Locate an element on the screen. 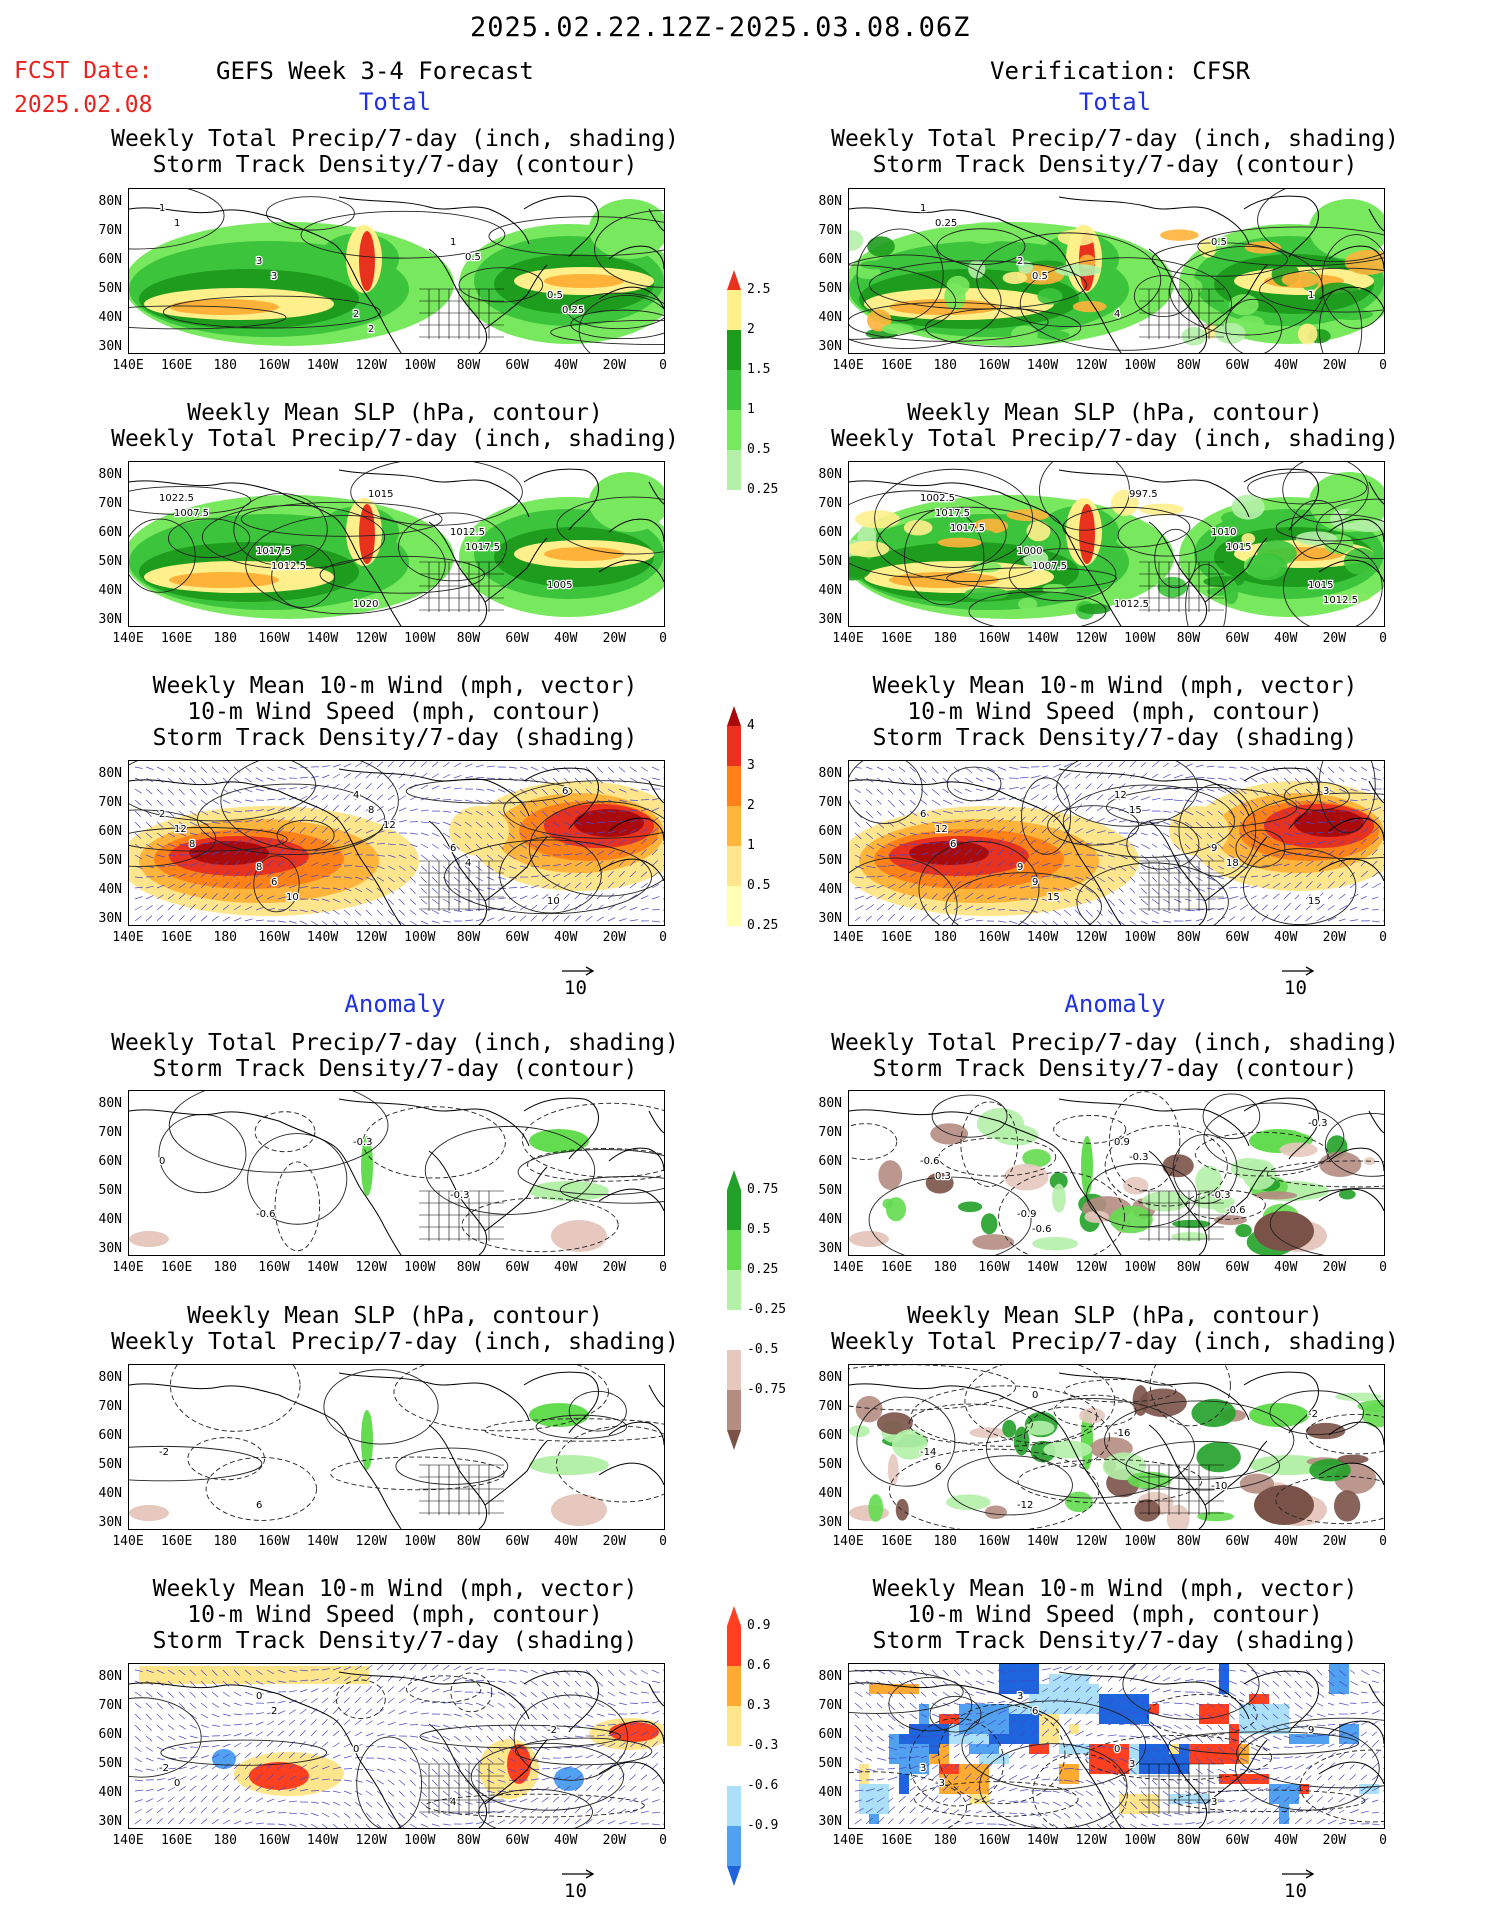 The image size is (1487, 1925). contour-label: -0.9 is located at coordinates (1027, 1214).